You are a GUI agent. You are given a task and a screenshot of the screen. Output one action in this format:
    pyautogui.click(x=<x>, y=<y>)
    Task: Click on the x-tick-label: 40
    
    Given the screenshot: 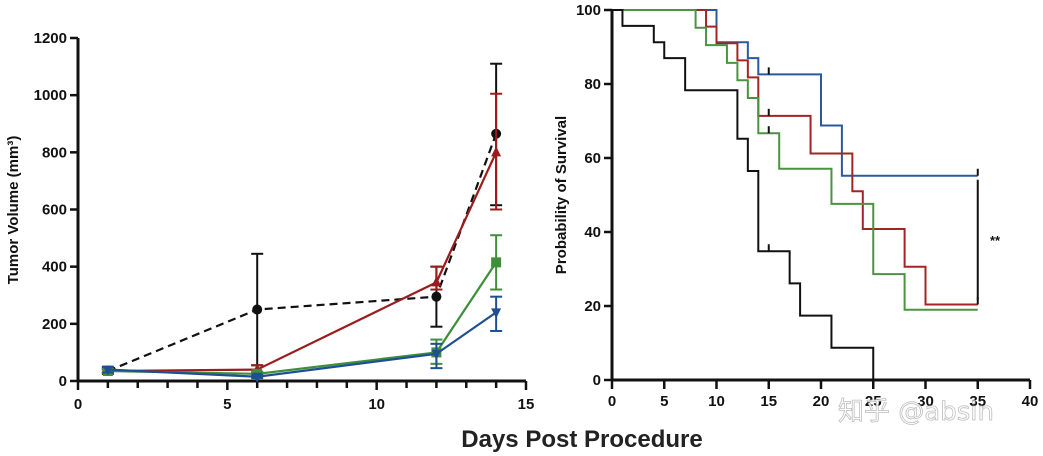 What is the action you would take?
    pyautogui.click(x=1030, y=401)
    